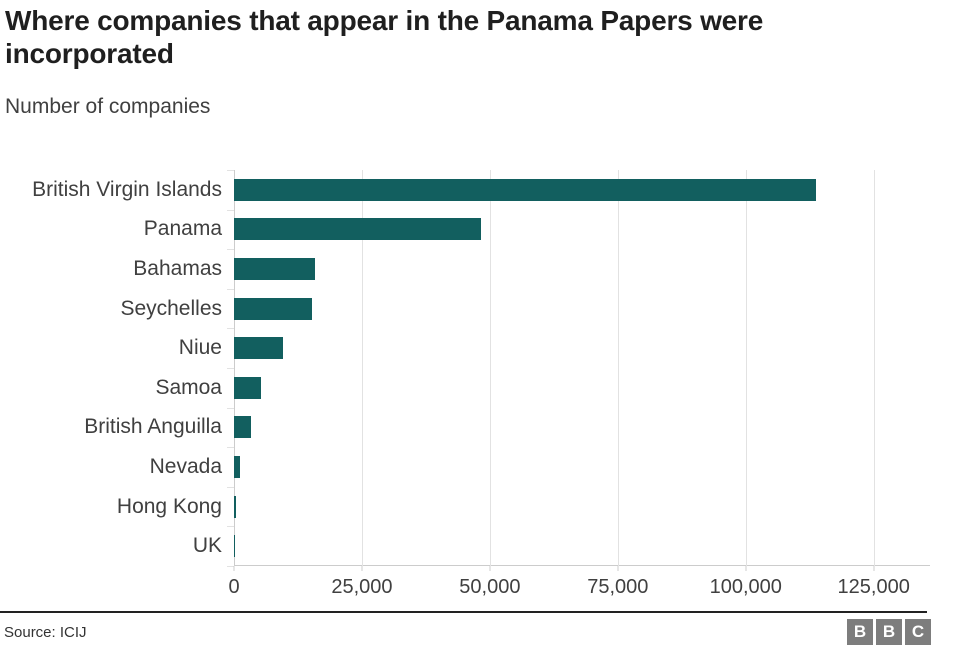  Describe the element at coordinates (463, 612) in the screenshot. I see `footer-divider` at that location.